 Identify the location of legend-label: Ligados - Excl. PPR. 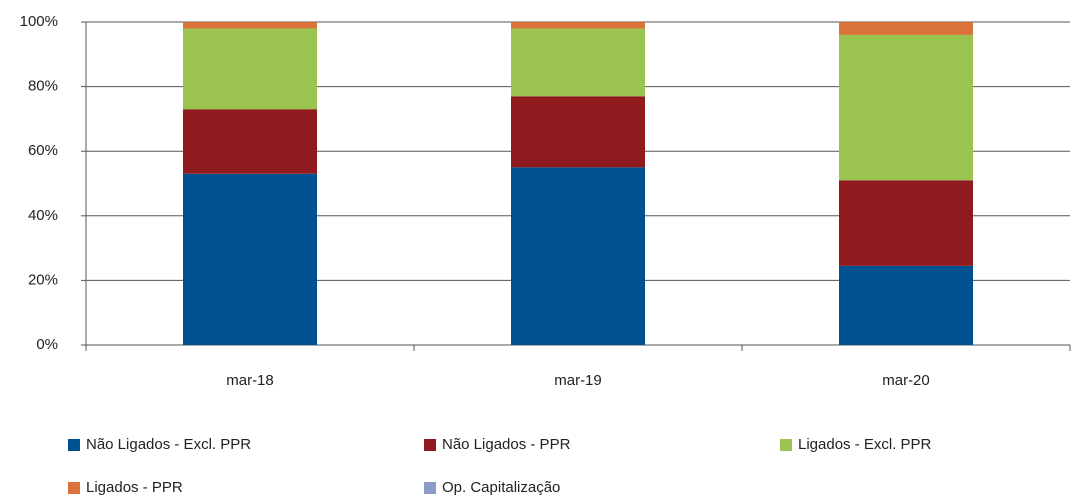
(865, 444).